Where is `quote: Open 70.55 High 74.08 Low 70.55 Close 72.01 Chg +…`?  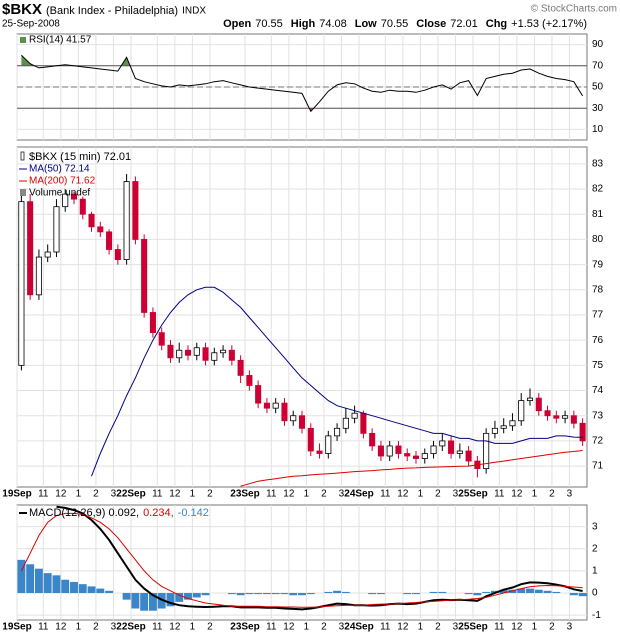
quote: Open 70.55 High 74.08 Low 70.55 Close 72.01 Chg +… is located at coordinates (405, 24).